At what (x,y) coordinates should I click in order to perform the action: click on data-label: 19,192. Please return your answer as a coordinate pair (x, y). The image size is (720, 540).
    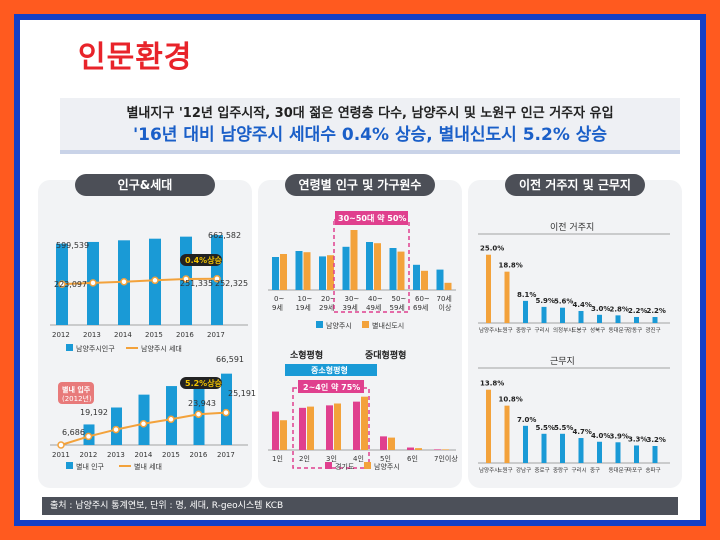
    Looking at the image, I should click on (94, 412).